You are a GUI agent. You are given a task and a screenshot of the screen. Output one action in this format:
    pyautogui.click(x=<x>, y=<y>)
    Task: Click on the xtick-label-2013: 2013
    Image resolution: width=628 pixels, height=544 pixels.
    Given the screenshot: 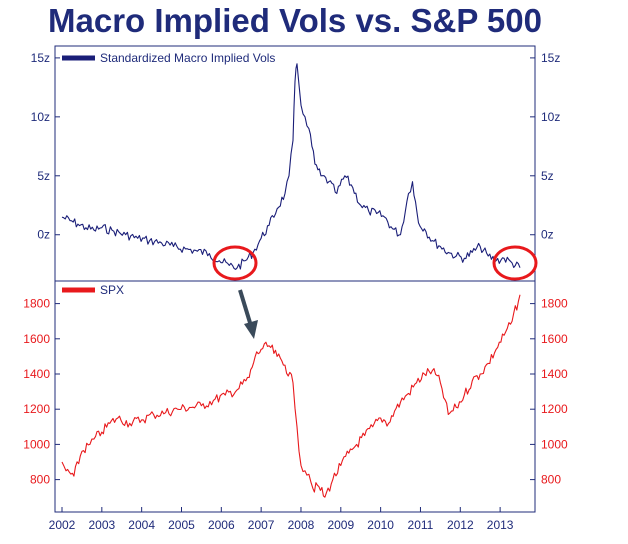 What is the action you would take?
    pyautogui.click(x=500, y=525)
    